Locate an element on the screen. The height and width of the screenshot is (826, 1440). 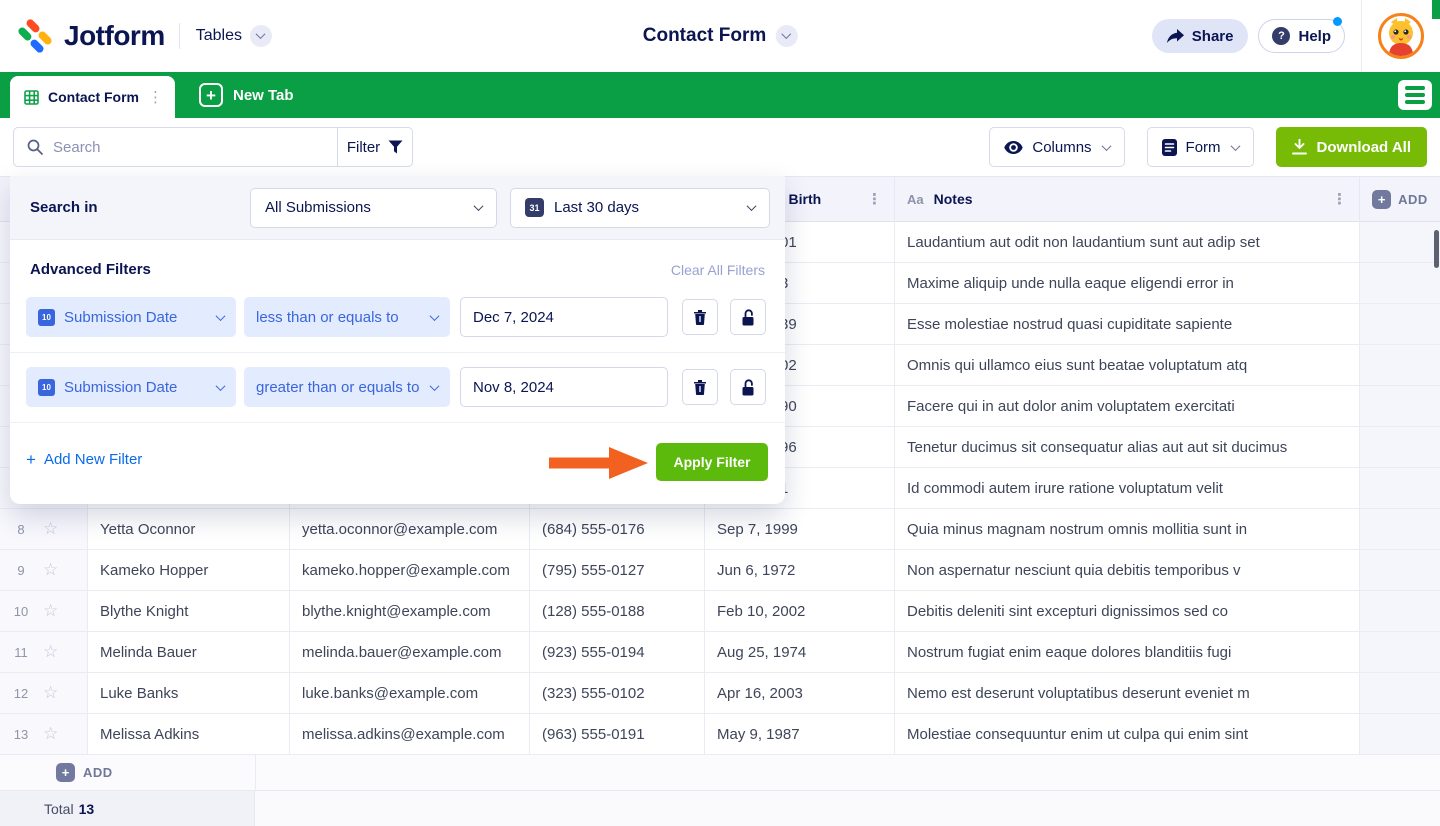
form-button: Form is located at coordinates (1200, 147).